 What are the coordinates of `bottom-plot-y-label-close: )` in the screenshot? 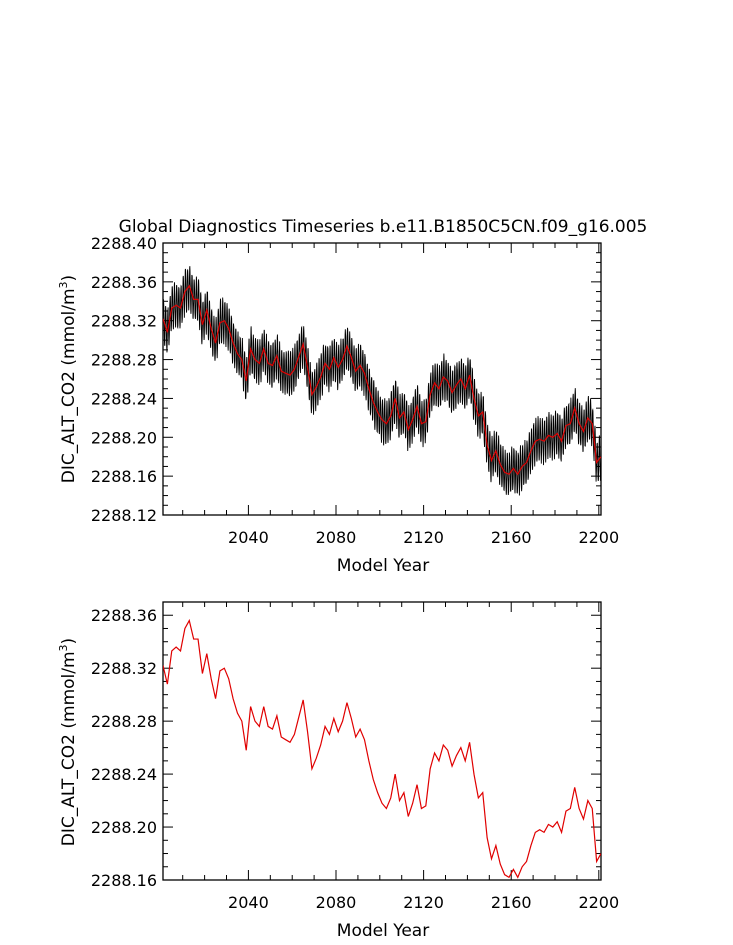 It's located at (69, 641).